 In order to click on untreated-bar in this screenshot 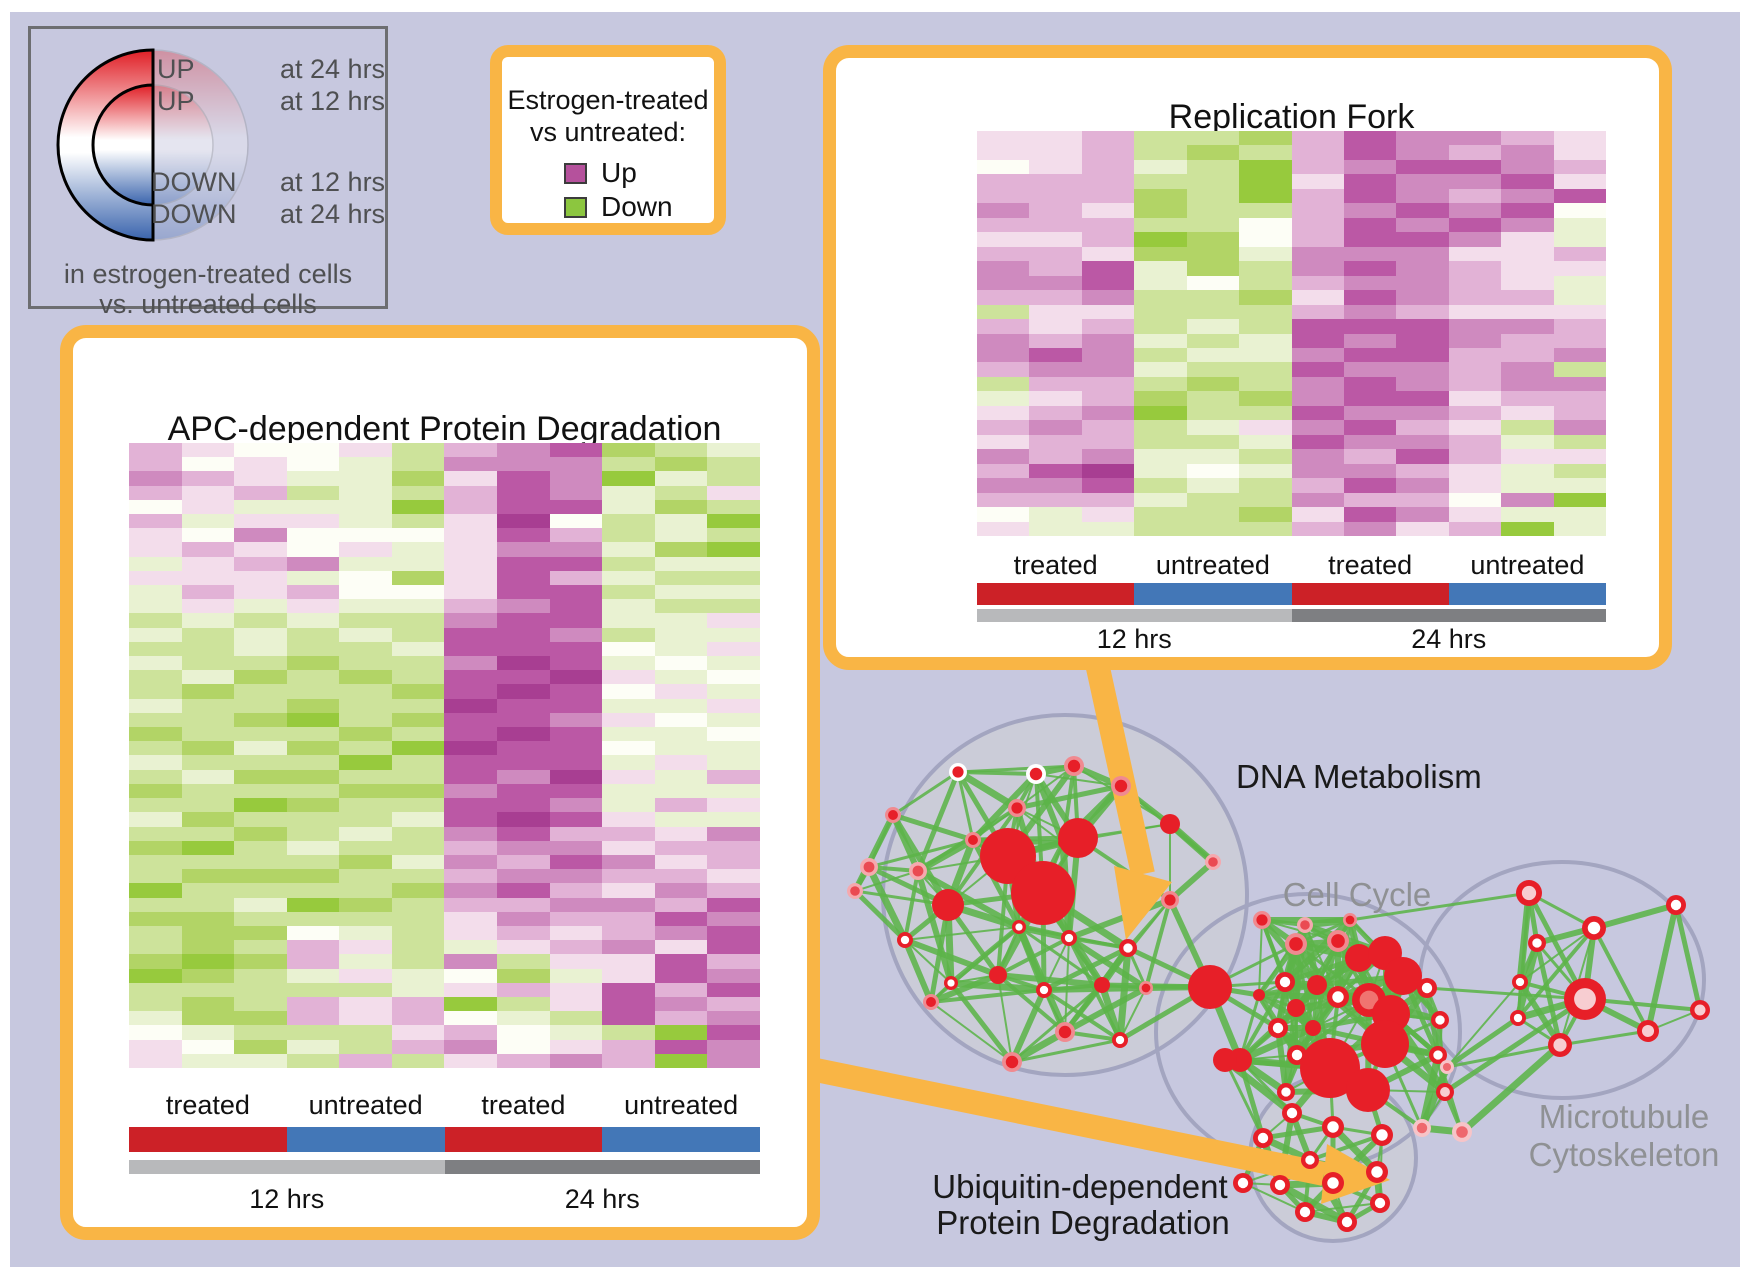, I will do `click(1527, 594)`.